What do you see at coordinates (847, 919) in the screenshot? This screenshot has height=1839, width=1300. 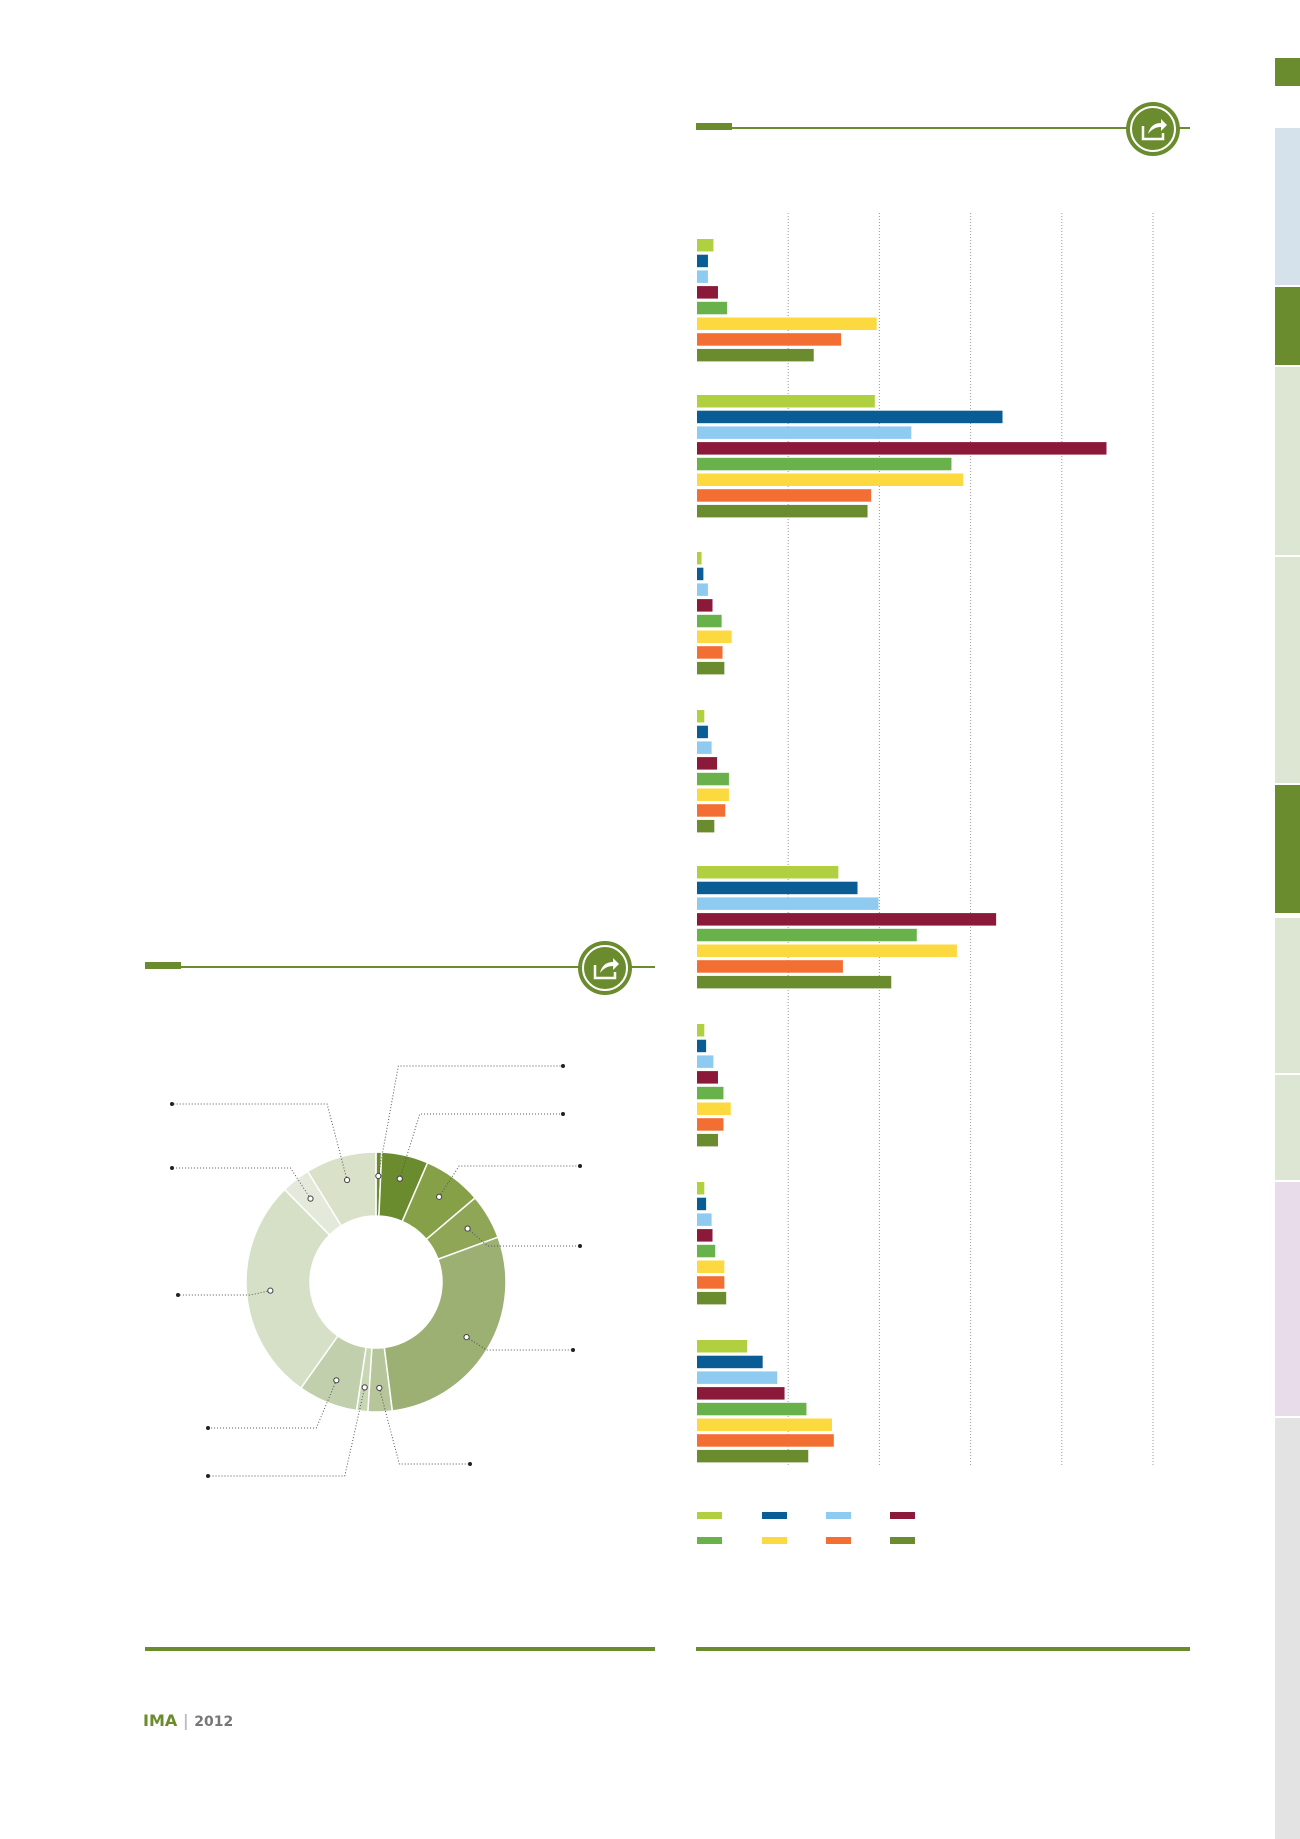 I see `bar-g5-s4` at bounding box center [847, 919].